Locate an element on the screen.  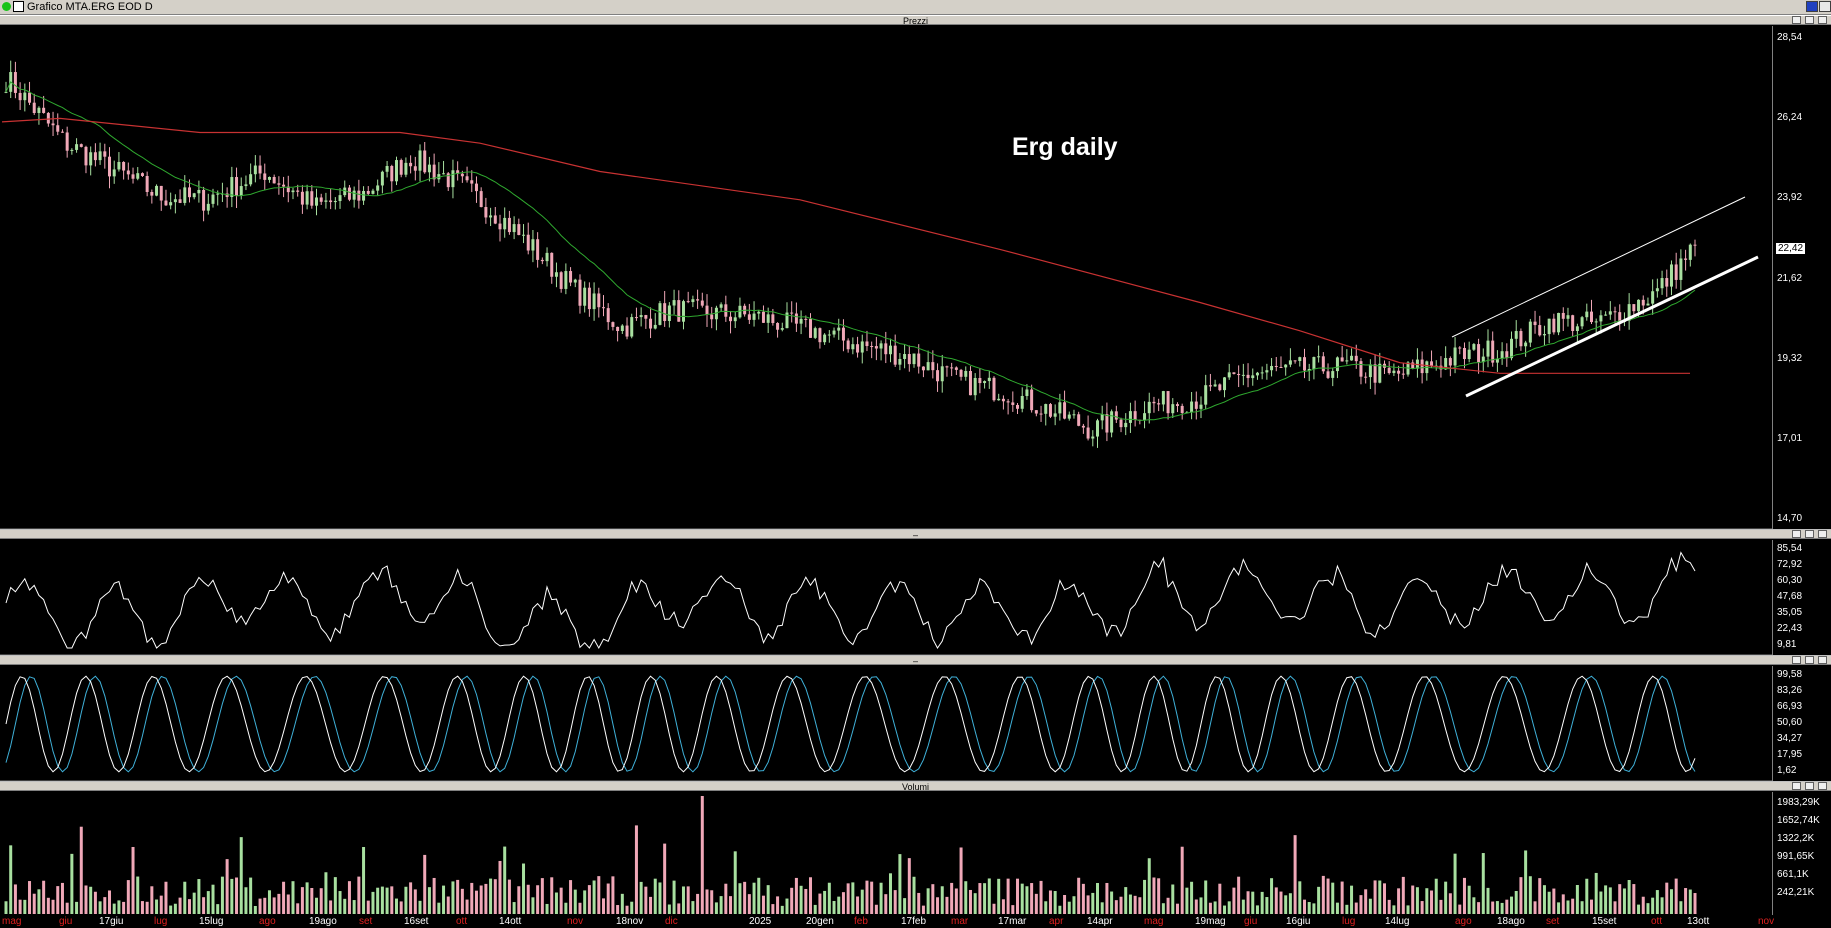
window-titlebar: Grafico MTA.ERG EOD D is located at coordinates (915, 7).